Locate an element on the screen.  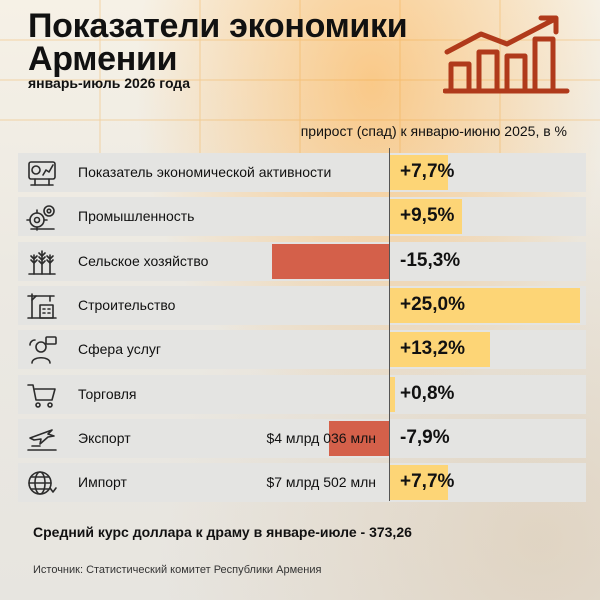
table-row: Импорт $7 млрд 502 млн +7,7% is located at coordinates (302, 483).